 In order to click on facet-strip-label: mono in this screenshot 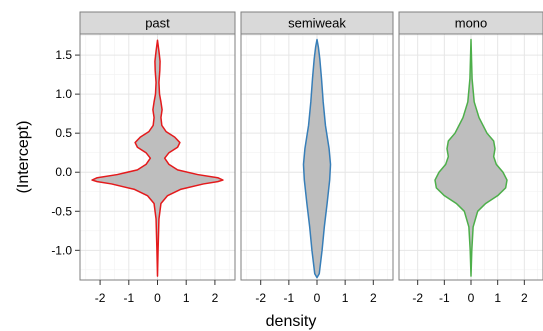, I will do `click(471, 23)`.